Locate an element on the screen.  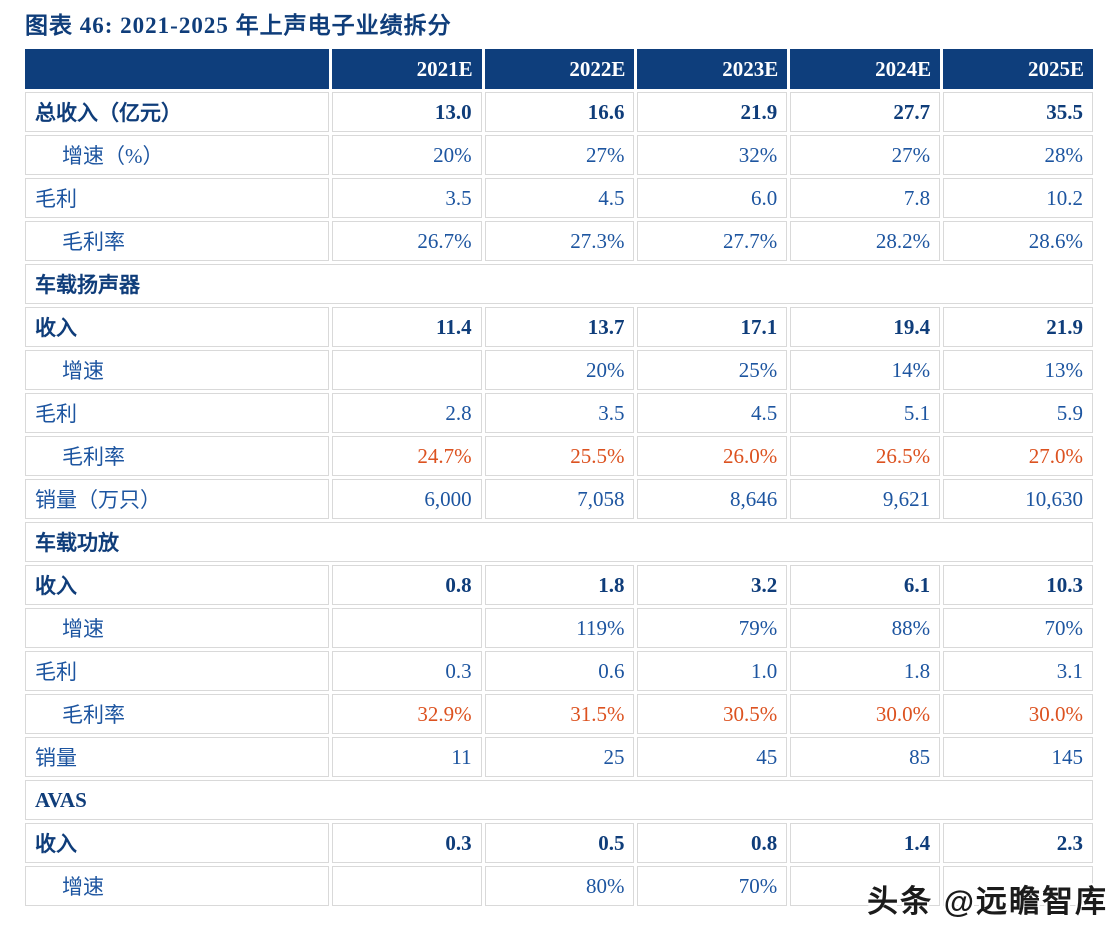
row-label: 销量 is located at coordinates (177, 757).